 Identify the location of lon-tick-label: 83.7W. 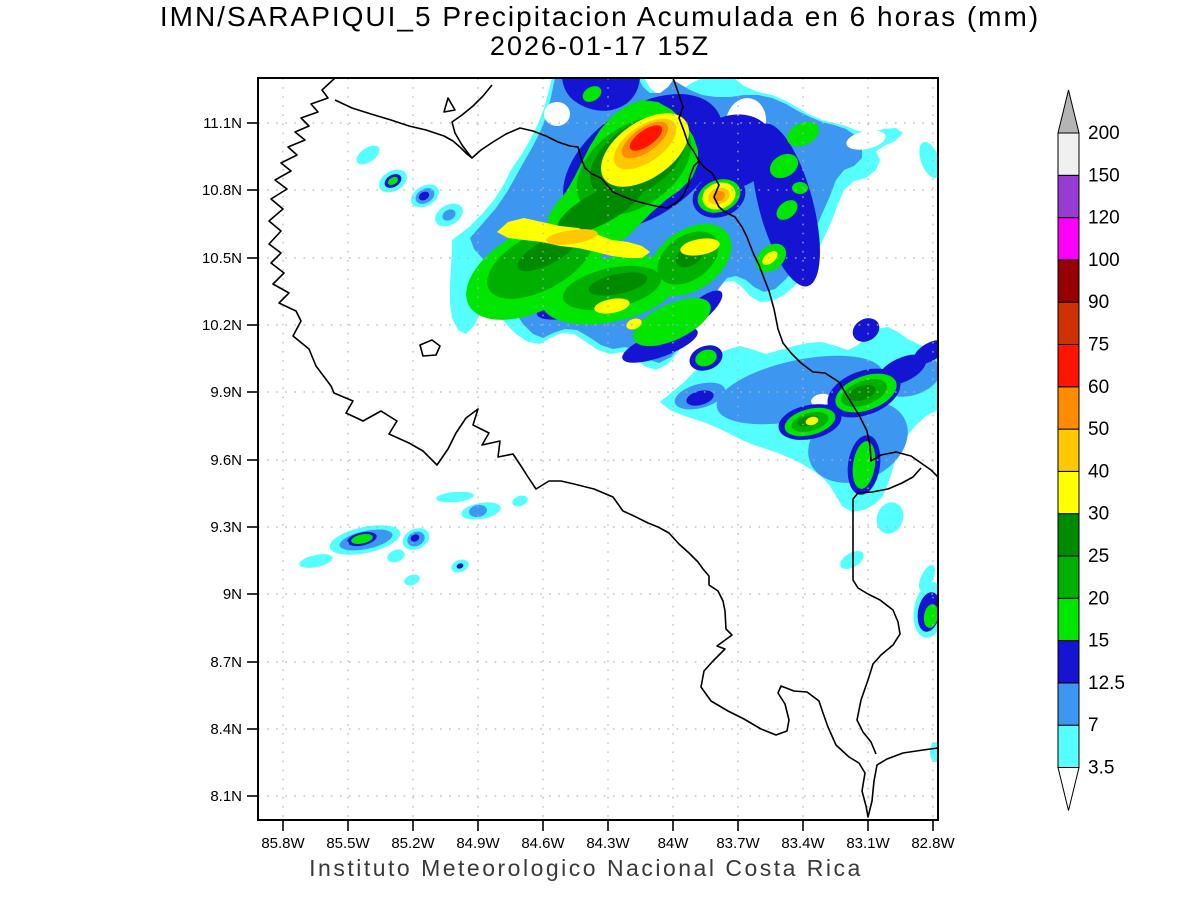
(738, 843).